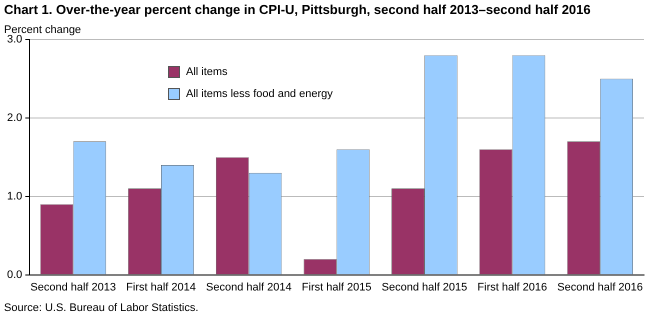 Image resolution: width=650 pixels, height=320 pixels. Describe the element at coordinates (207, 72) in the screenshot. I see `legend-label: All items` at that location.